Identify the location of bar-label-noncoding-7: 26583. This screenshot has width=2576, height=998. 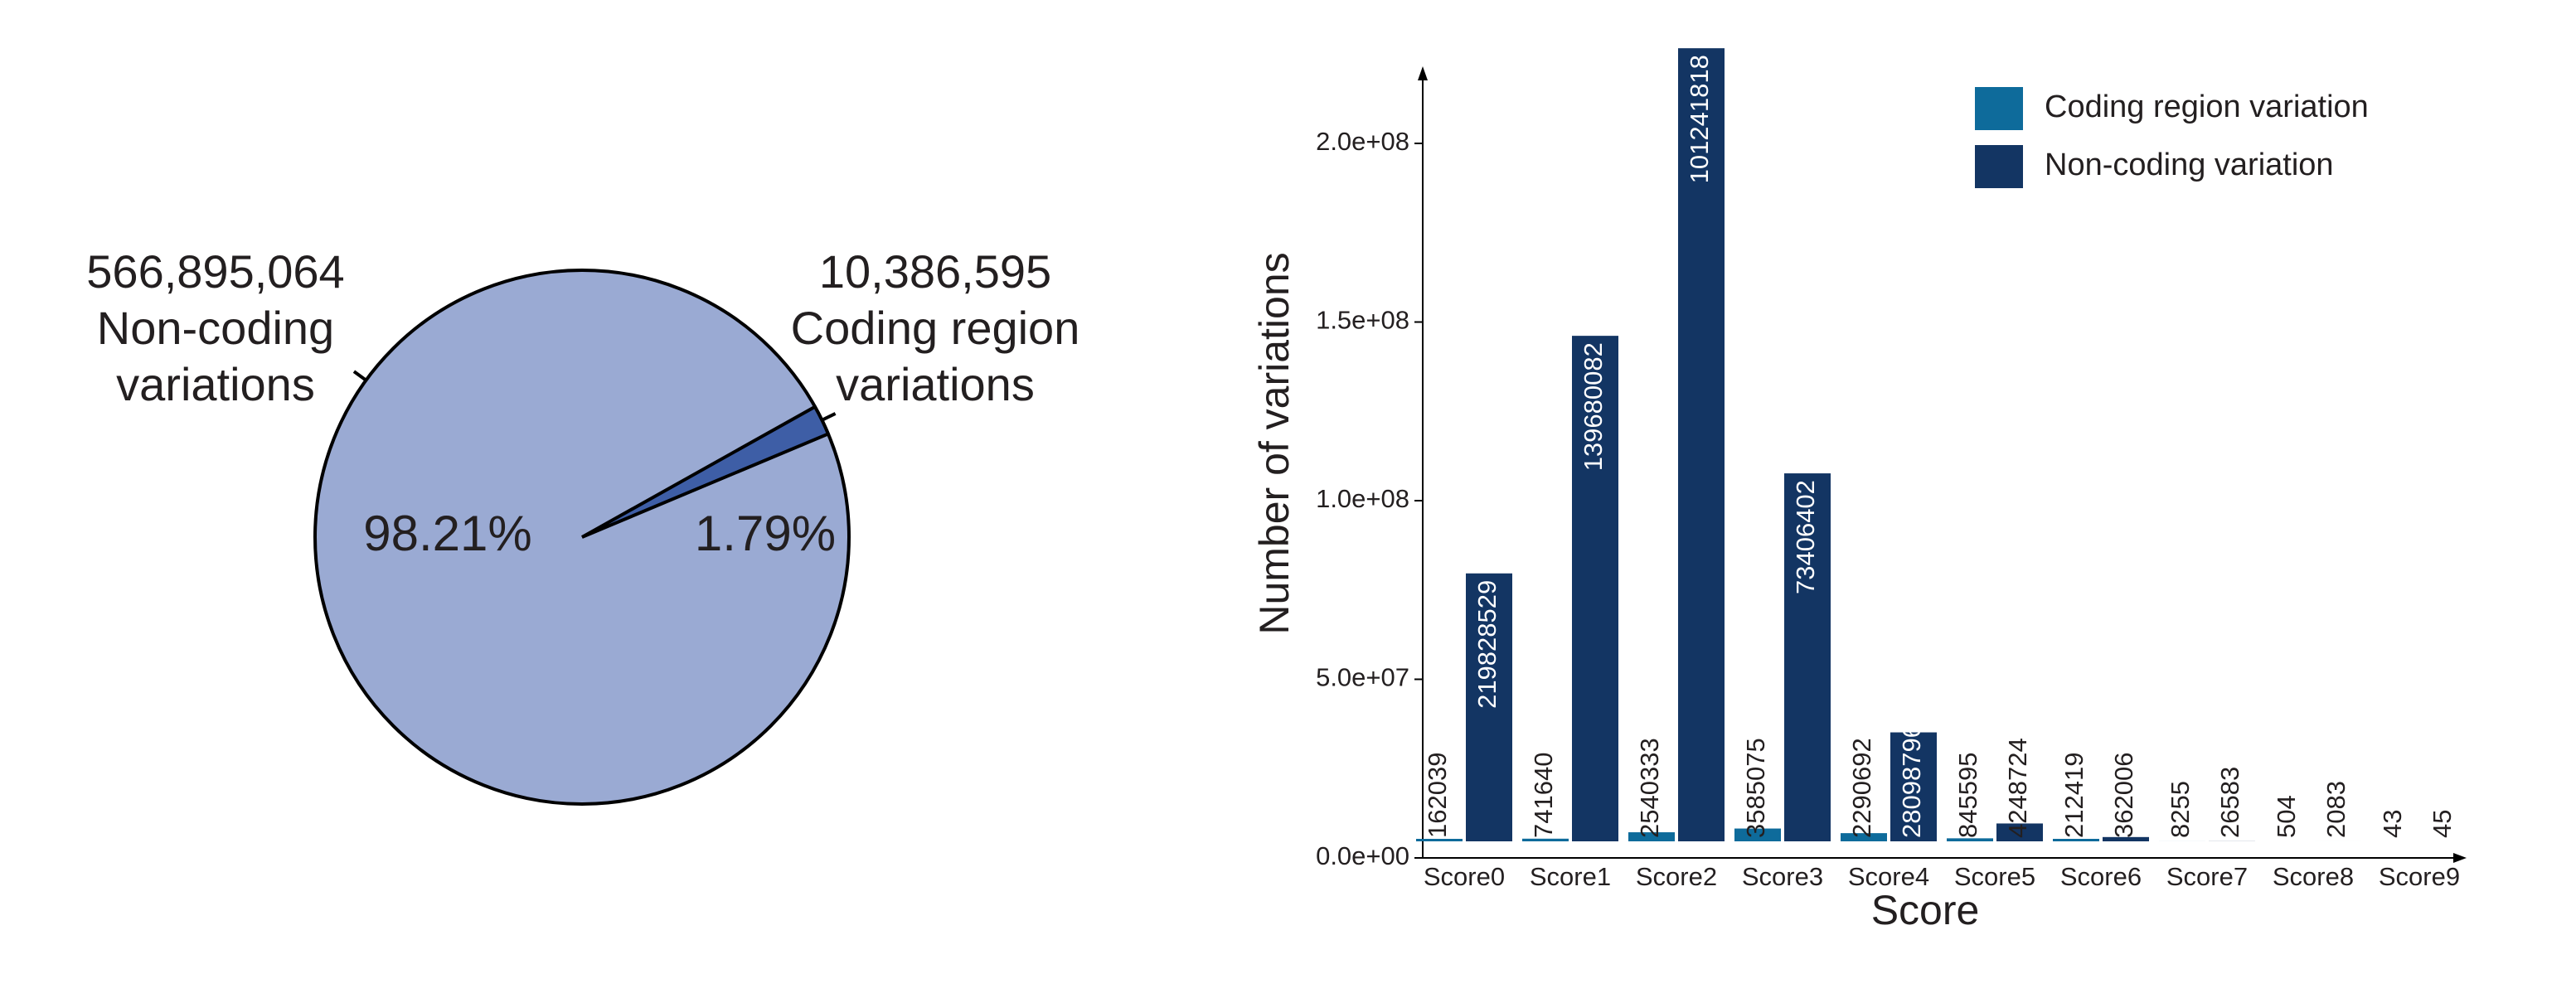
(2229, 803).